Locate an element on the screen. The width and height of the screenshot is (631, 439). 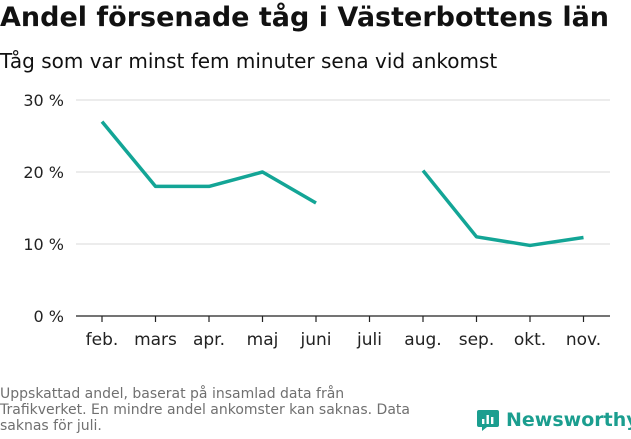
x-tick-label: apr. is located at coordinates (209, 340).